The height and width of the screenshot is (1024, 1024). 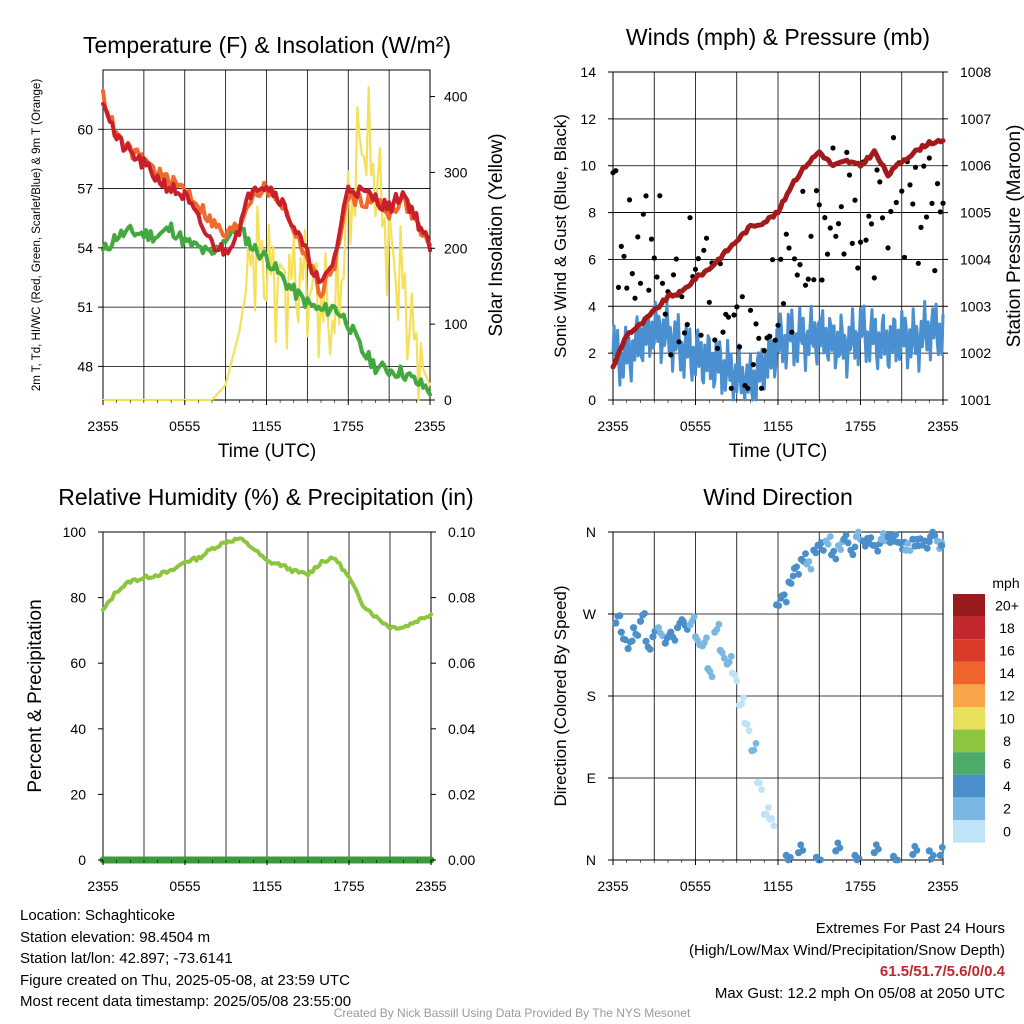 What do you see at coordinates (975, 119) in the screenshot?
I see `pressure-ytick-label: 1007` at bounding box center [975, 119].